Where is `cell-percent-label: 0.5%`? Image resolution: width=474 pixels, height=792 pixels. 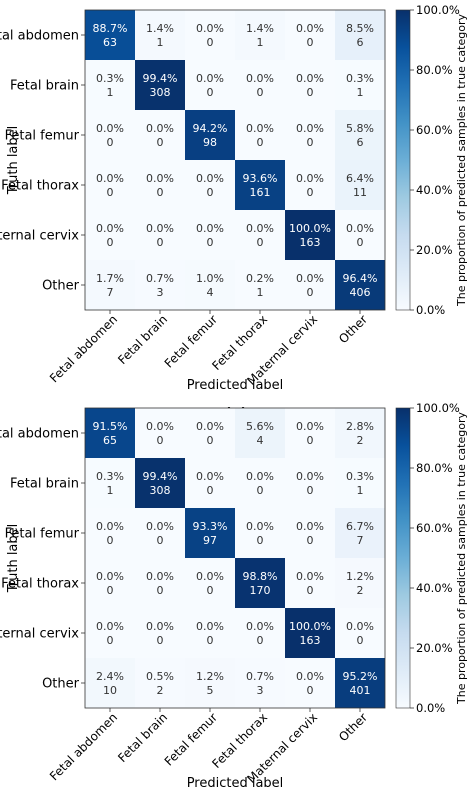
cell-percent-label: 0.5% is located at coordinates (160, 676).